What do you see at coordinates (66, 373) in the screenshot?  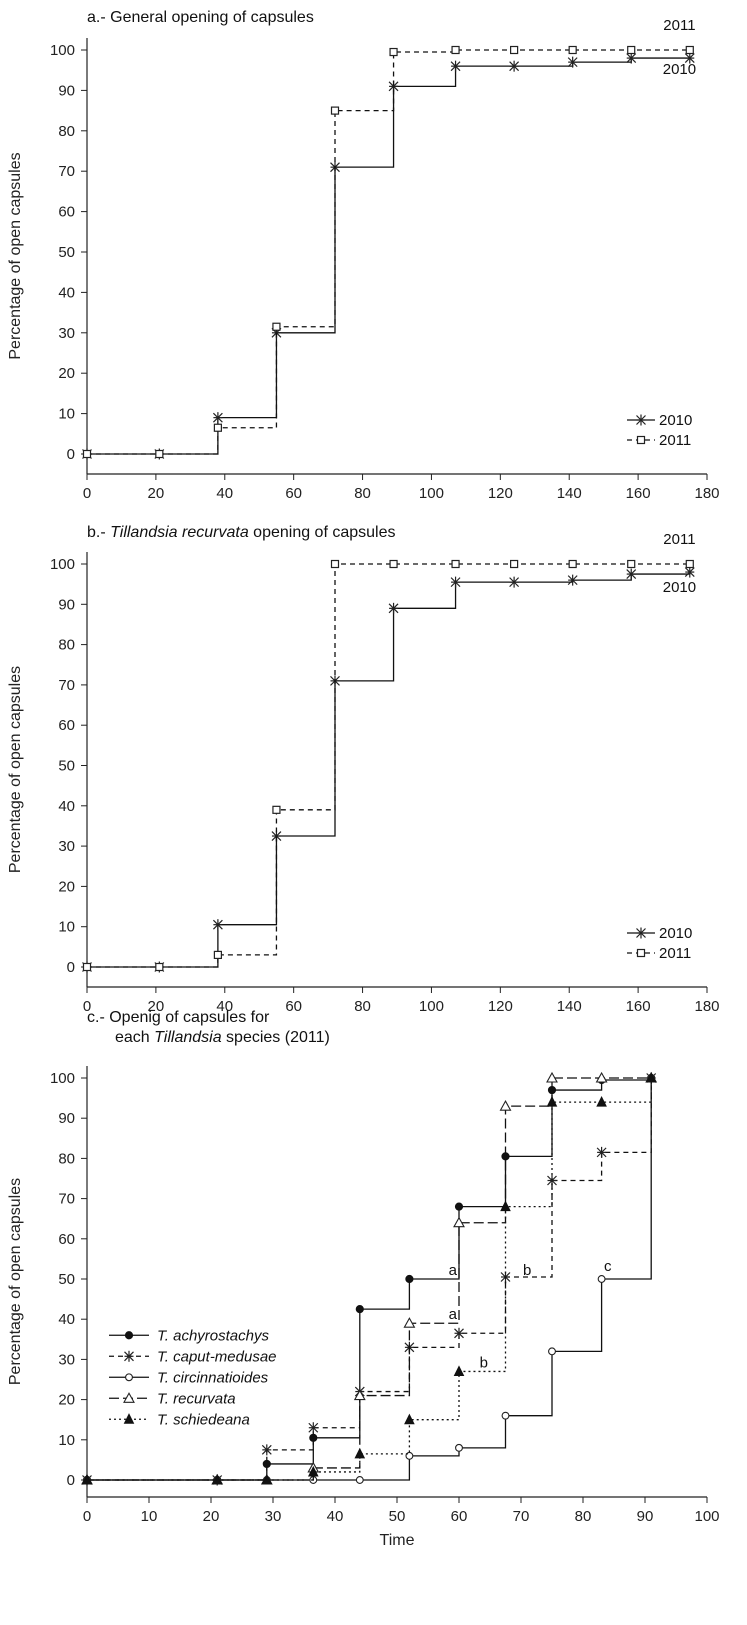 I see `y-tick-label: 20` at bounding box center [66, 373].